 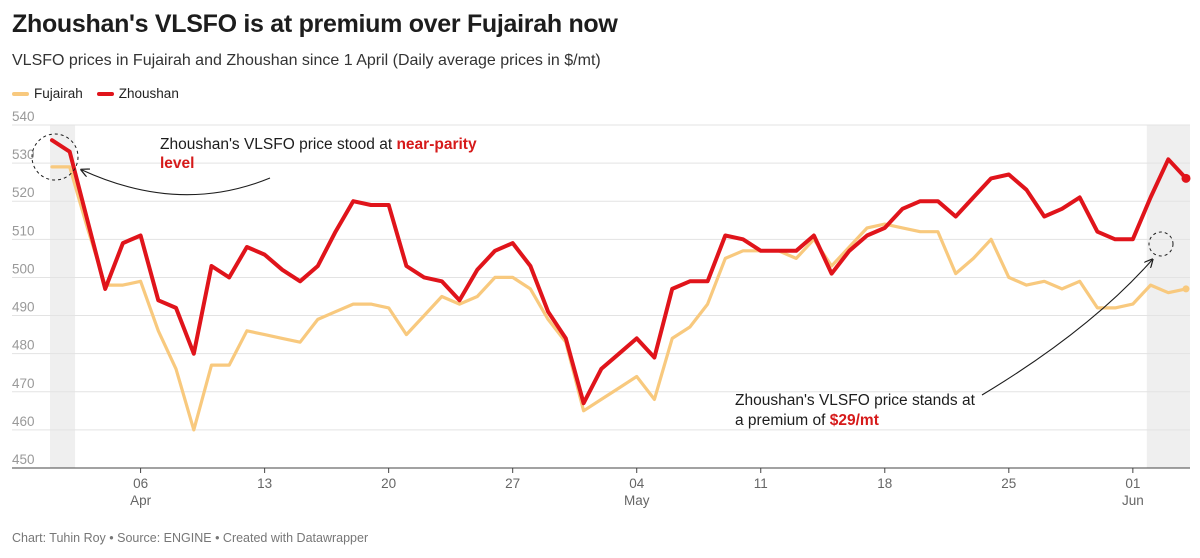 I want to click on x-tick-label-8: 01, so click(x=1132, y=483).